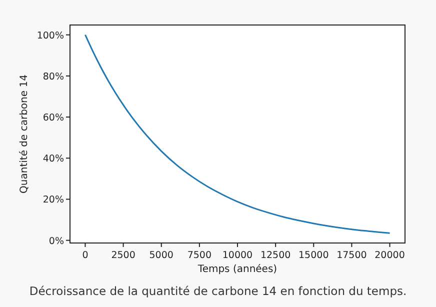 The width and height of the screenshot is (436, 307). I want to click on y-tick-label: 20%, so click(53, 200).